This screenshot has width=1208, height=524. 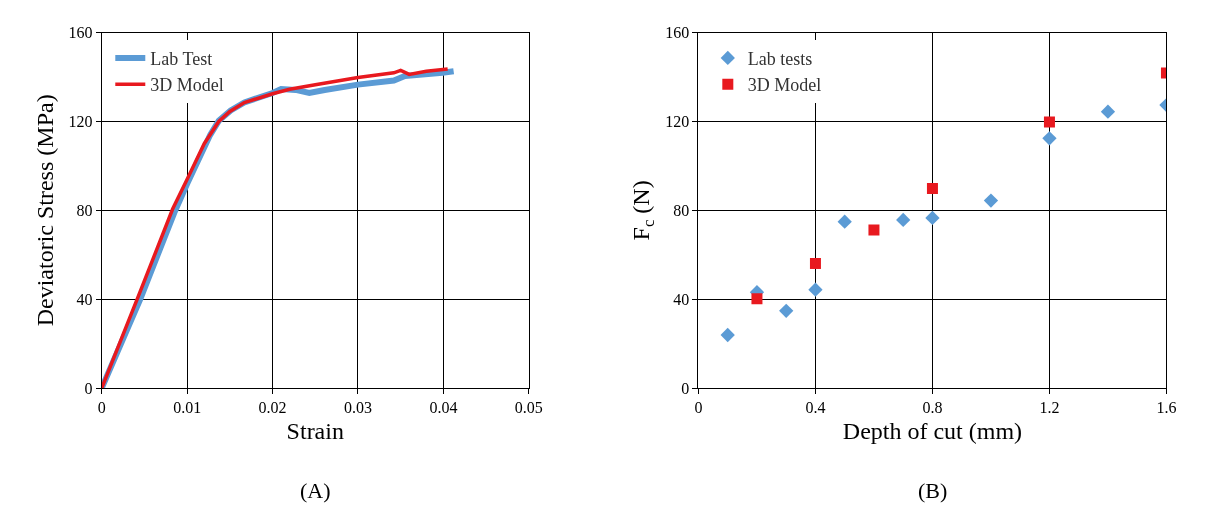 I want to click on x-tick-label: 0.03, so click(x=357, y=408).